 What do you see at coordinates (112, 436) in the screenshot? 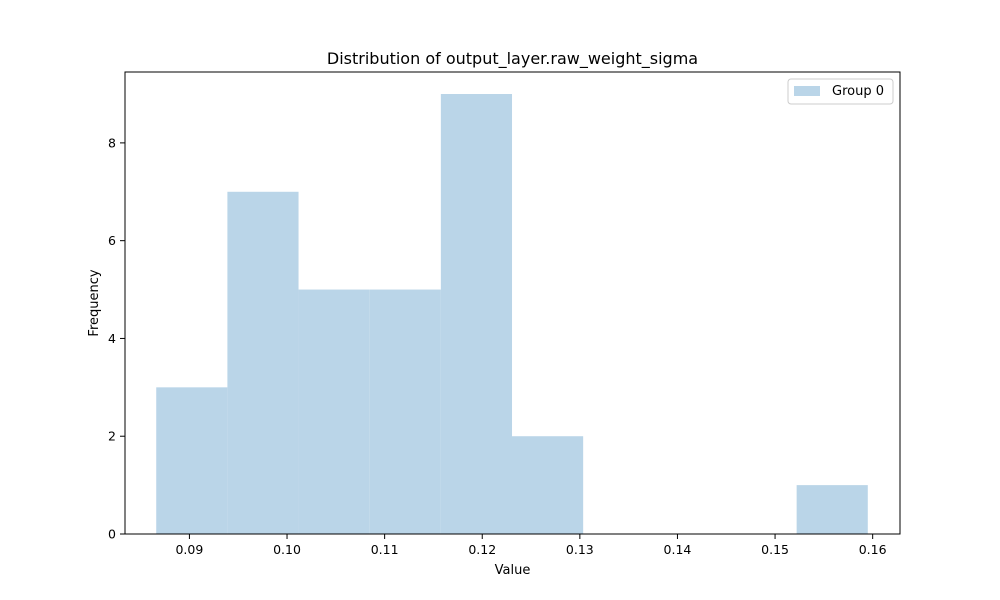
I see `y-tick-label: 2` at bounding box center [112, 436].